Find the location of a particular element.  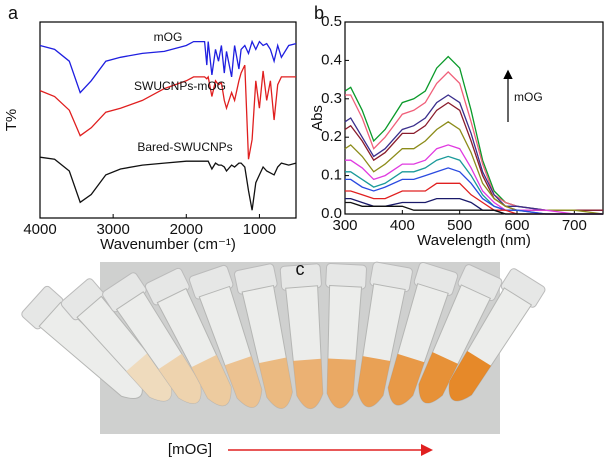

x-tick-label: 300 is located at coordinates (344, 225).